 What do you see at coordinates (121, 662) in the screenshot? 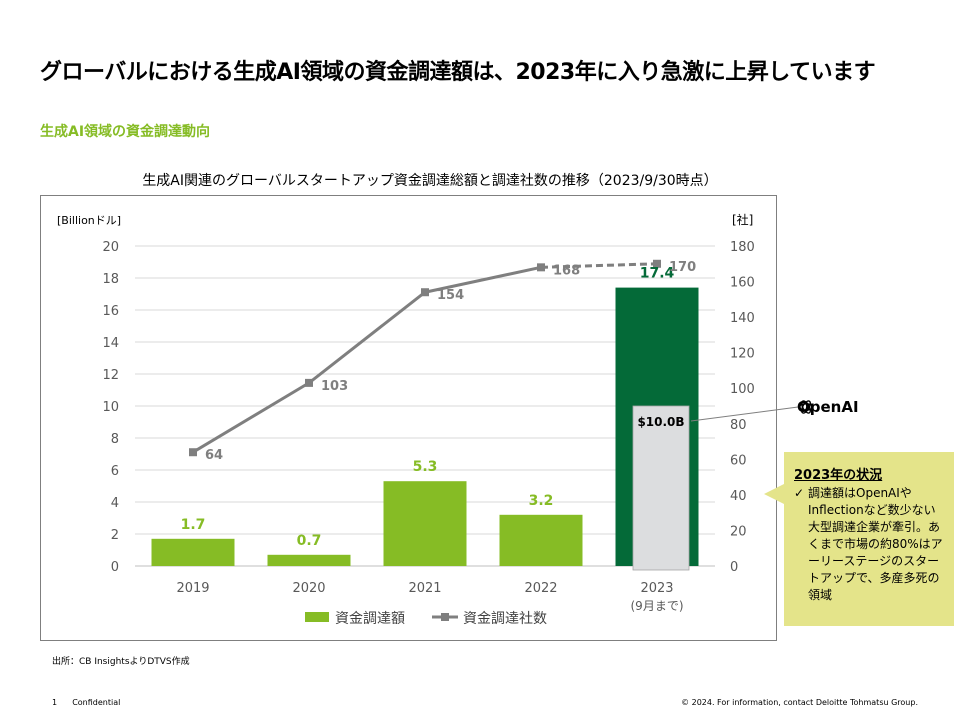
I see `source-note: 出所：CB InsightsよりDTVS作成` at bounding box center [121, 662].